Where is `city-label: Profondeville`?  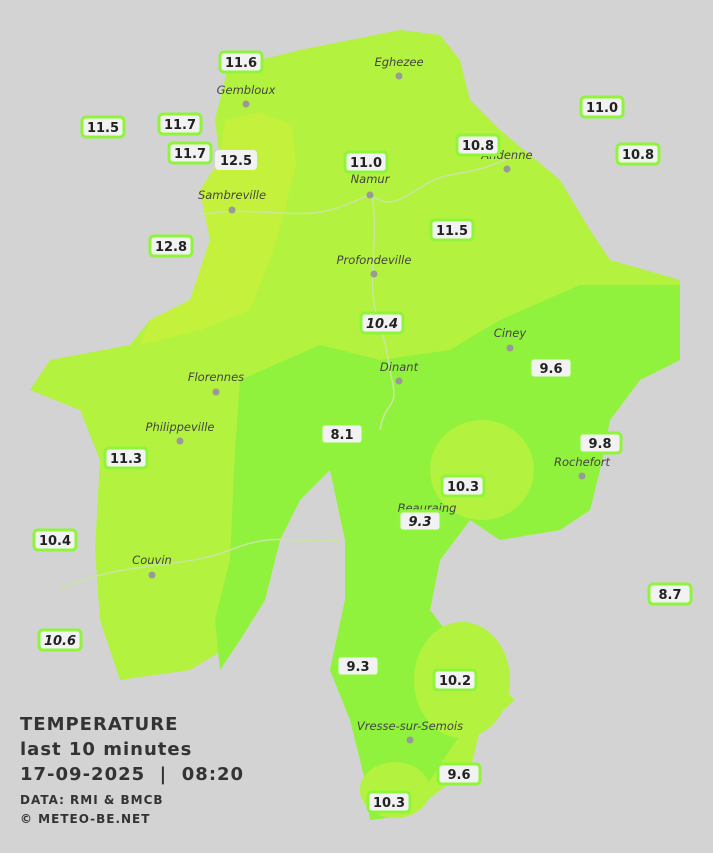 city-label: Profondeville is located at coordinates (374, 260).